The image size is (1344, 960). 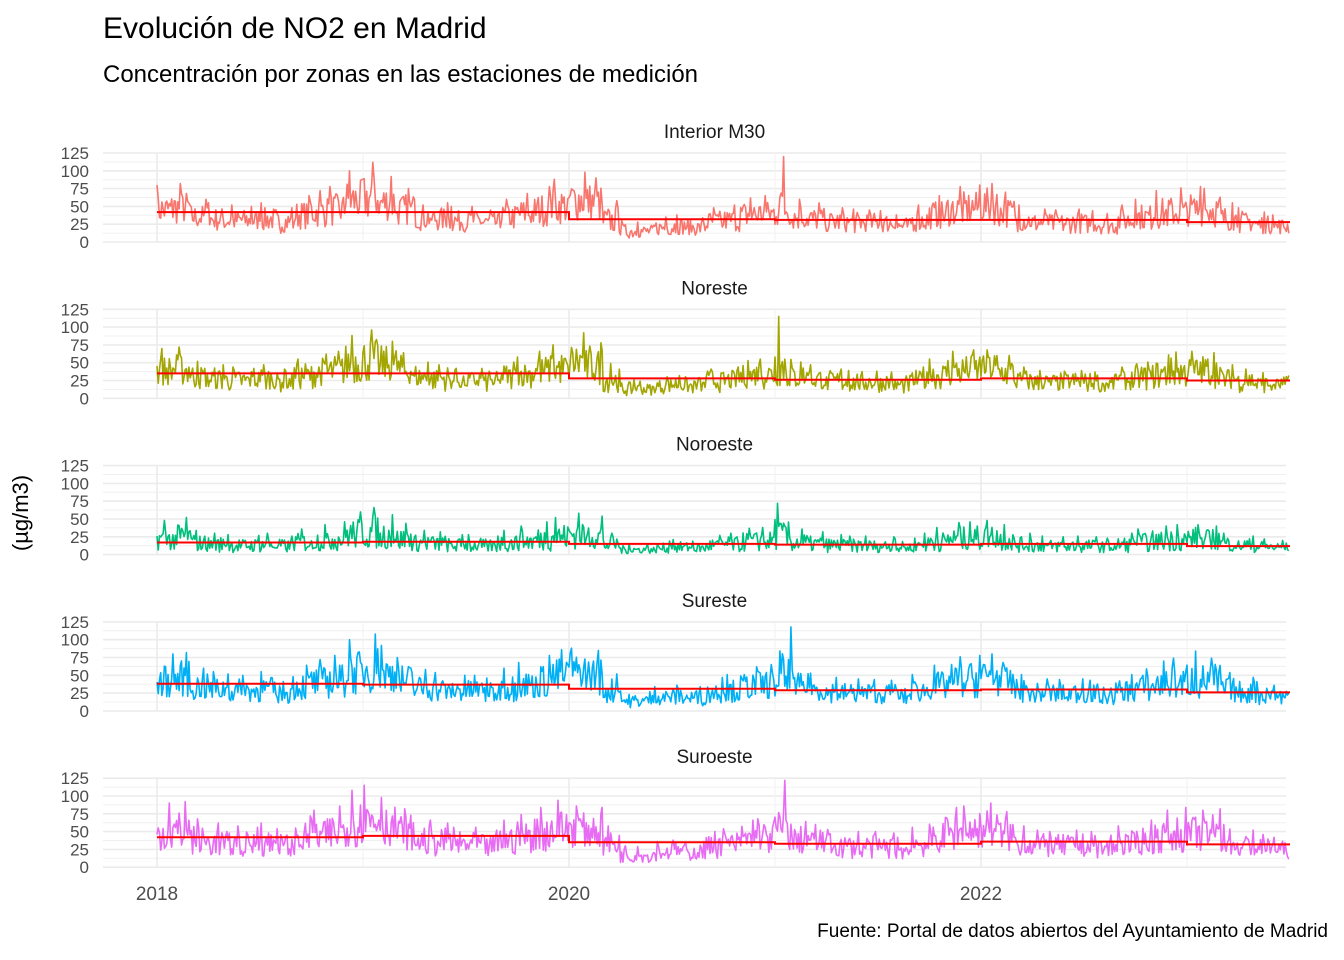 I want to click on x-tick-label: 2018, so click(x=157, y=894).